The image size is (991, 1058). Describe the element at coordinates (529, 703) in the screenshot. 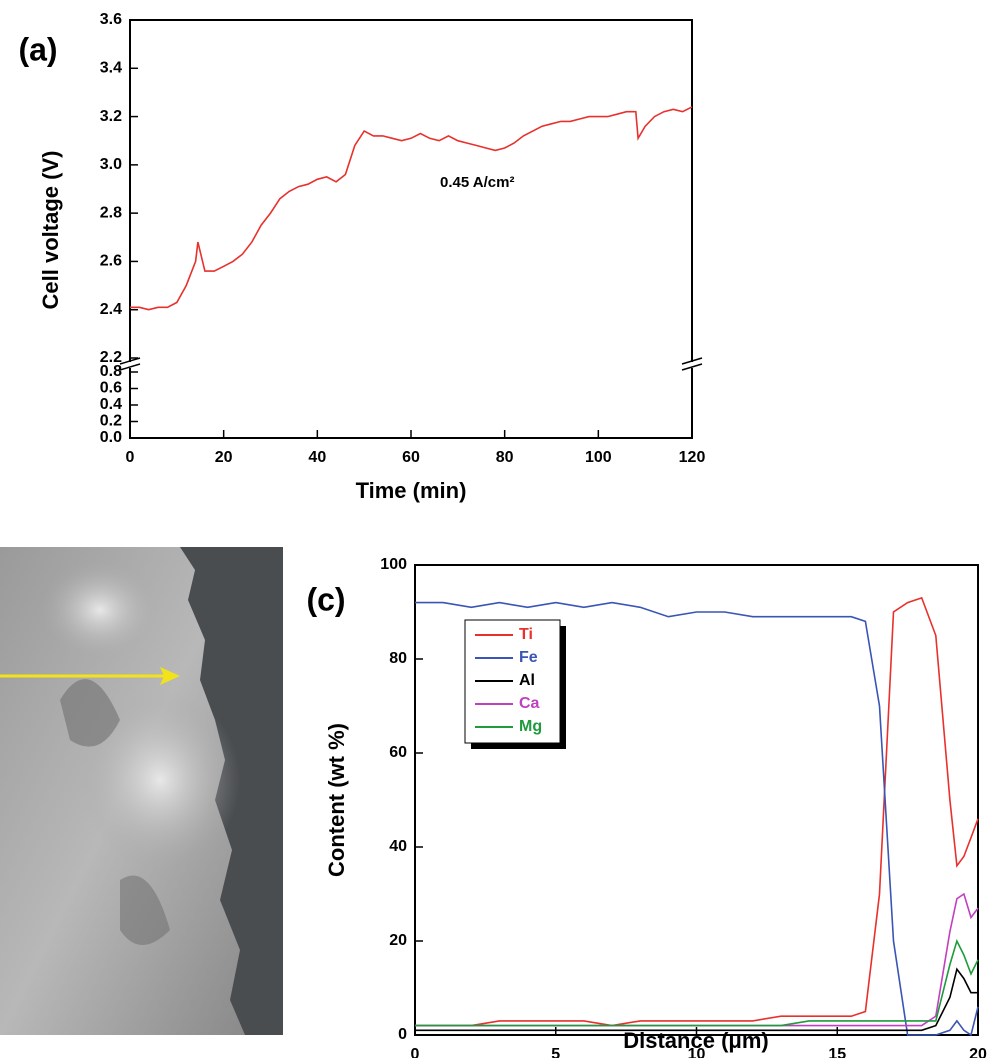

I see `legend-label: Ca` at that location.